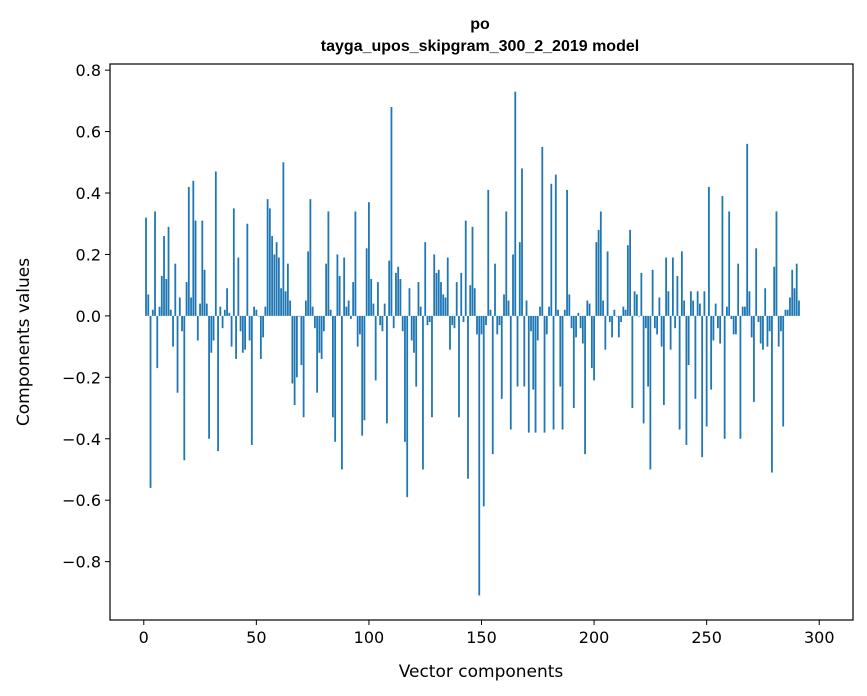 This screenshot has width=867, height=696. Describe the element at coordinates (24, 342) in the screenshot. I see `y-axis-label: Components values` at that location.